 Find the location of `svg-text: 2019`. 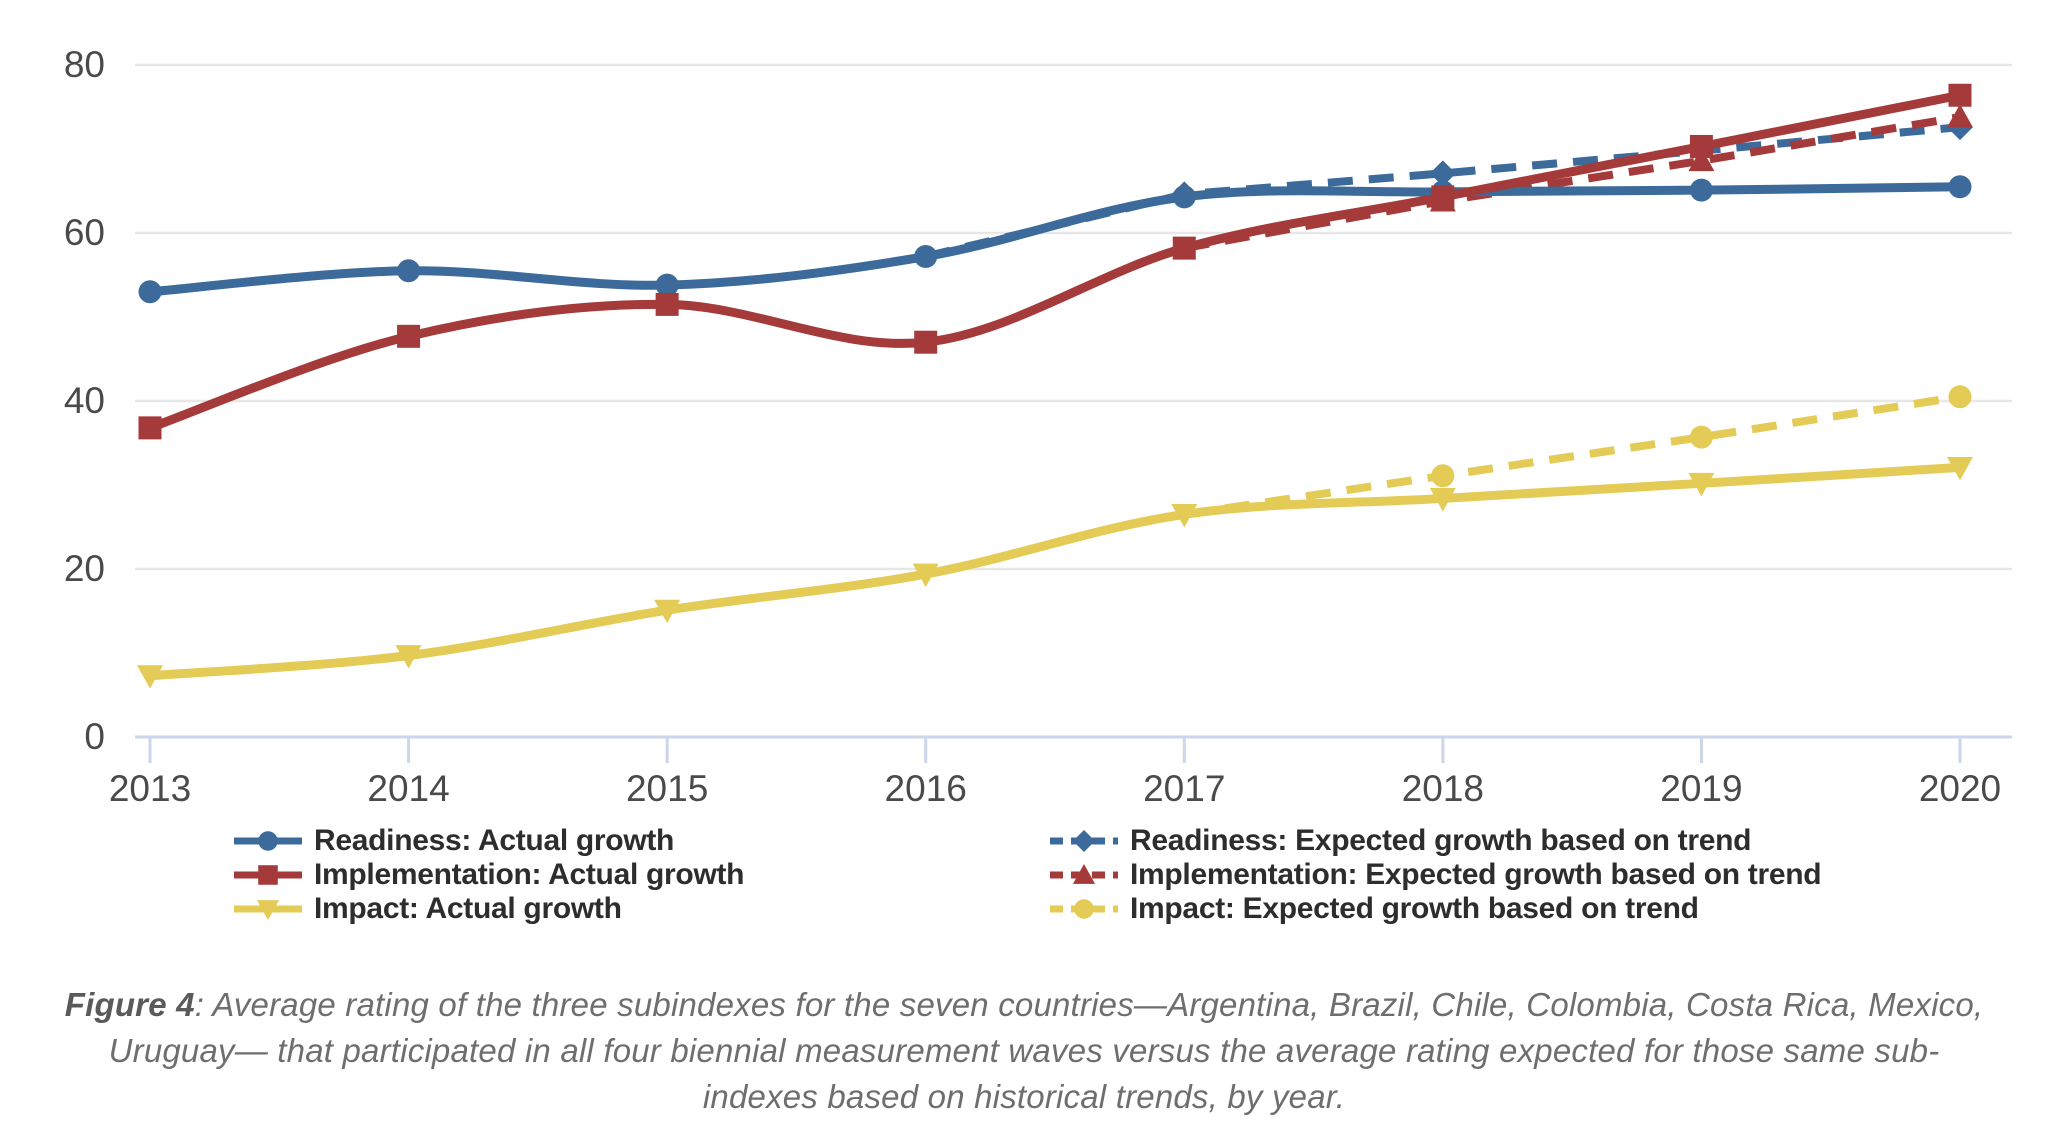

svg-text: 2019 is located at coordinates (1701, 788).